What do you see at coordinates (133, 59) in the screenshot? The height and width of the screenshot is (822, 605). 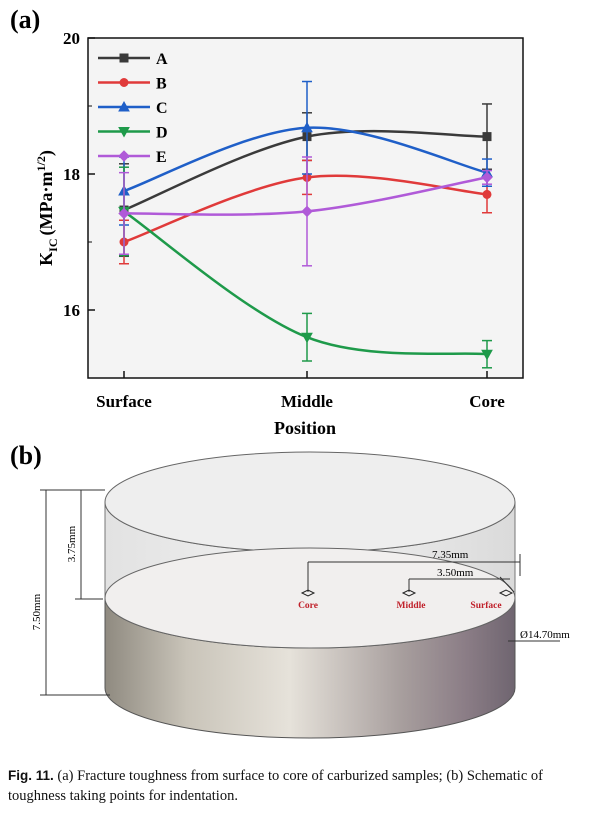 I see `legend-item-a: A` at bounding box center [133, 59].